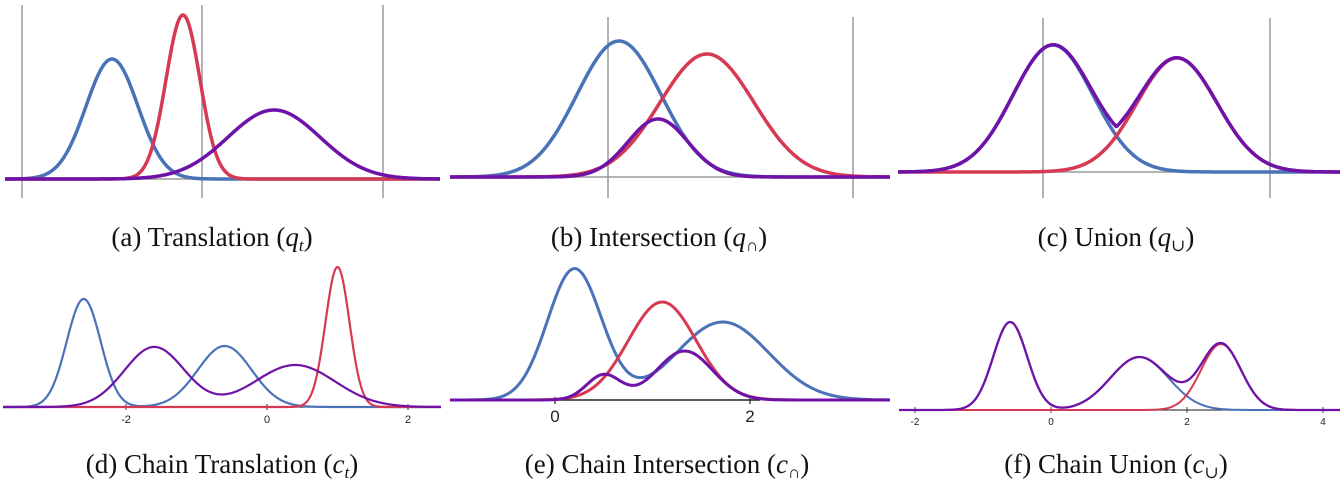 Image resolution: width=1342 pixels, height=483 pixels. What do you see at coordinates (650, 464) in the screenshot?
I see `caption-text: (e) Chain Intersection (` at bounding box center [650, 464].